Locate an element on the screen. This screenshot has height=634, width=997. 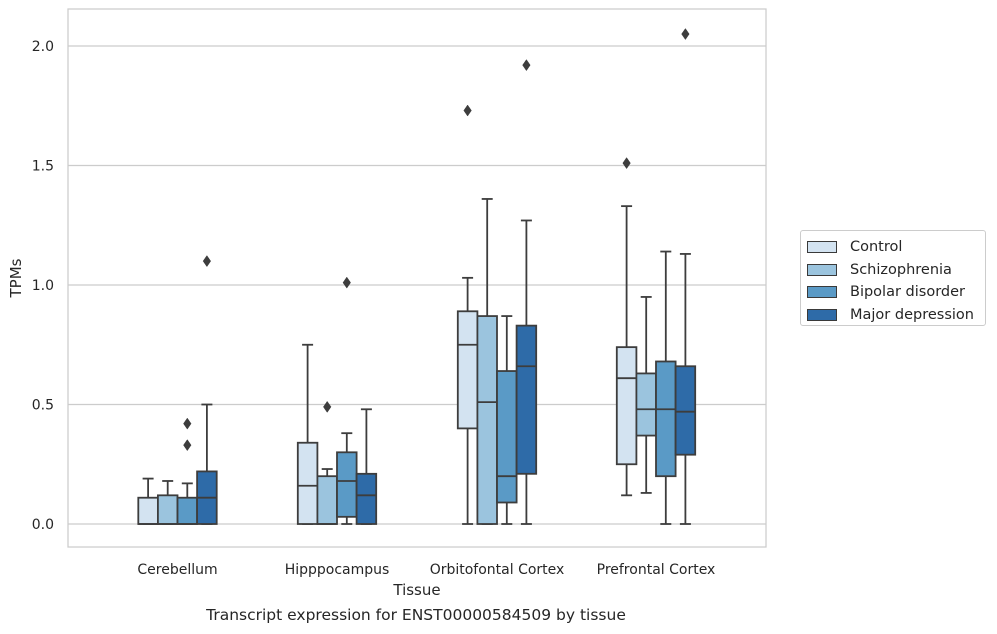
legend-label: Control is located at coordinates (876, 247).